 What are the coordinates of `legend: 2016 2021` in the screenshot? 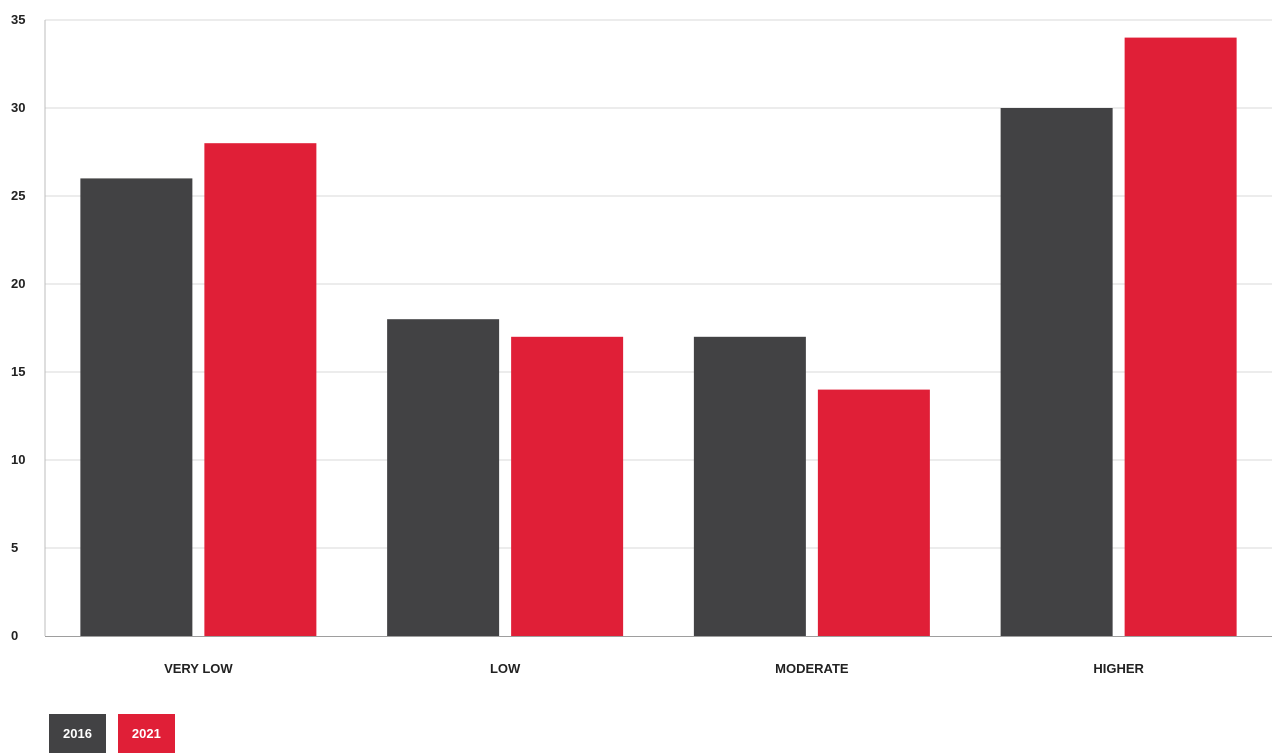 It's located at (112, 733).